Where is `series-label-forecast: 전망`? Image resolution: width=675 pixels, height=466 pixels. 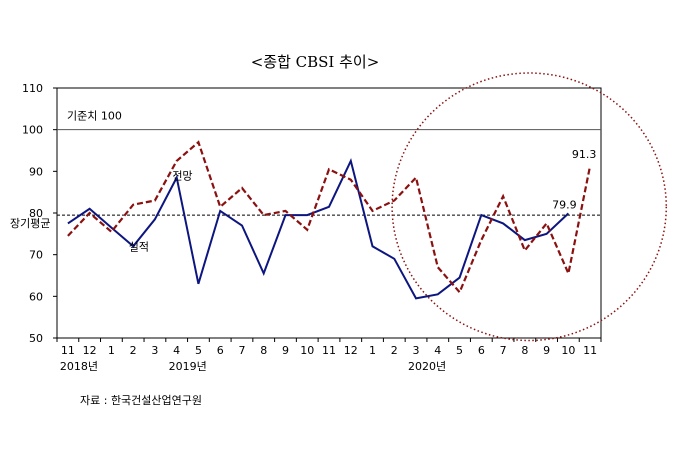 series-label-forecast: 전망 is located at coordinates (182, 176).